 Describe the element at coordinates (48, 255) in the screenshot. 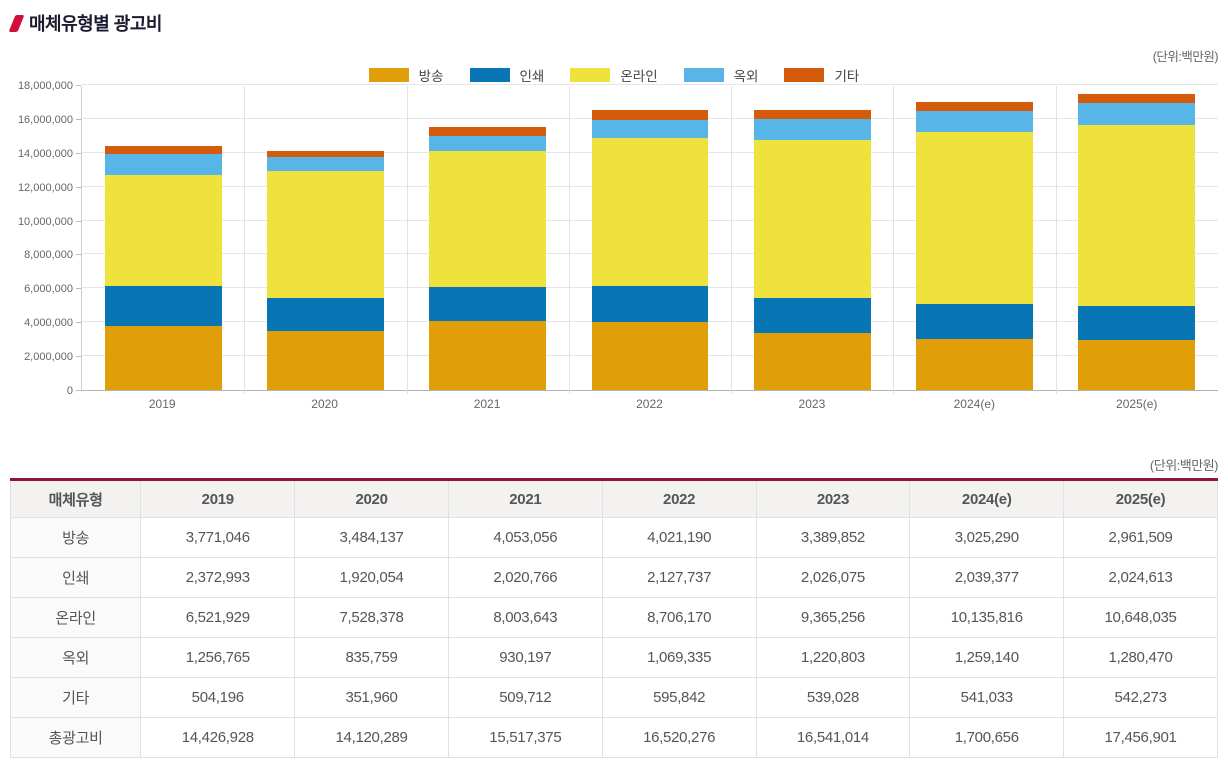

I see `y-tick-label: 8,000,000` at that location.